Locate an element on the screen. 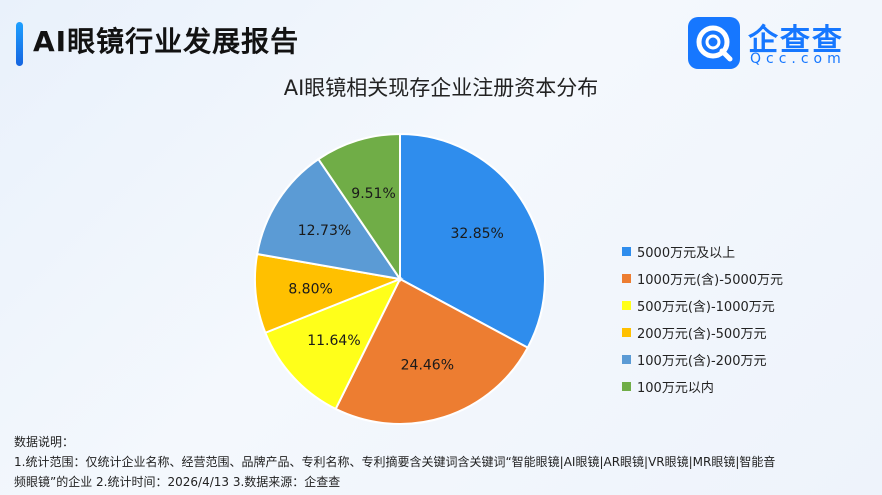 The image size is (882, 495). pie-slice-label-5: 9.51% is located at coordinates (373, 194).